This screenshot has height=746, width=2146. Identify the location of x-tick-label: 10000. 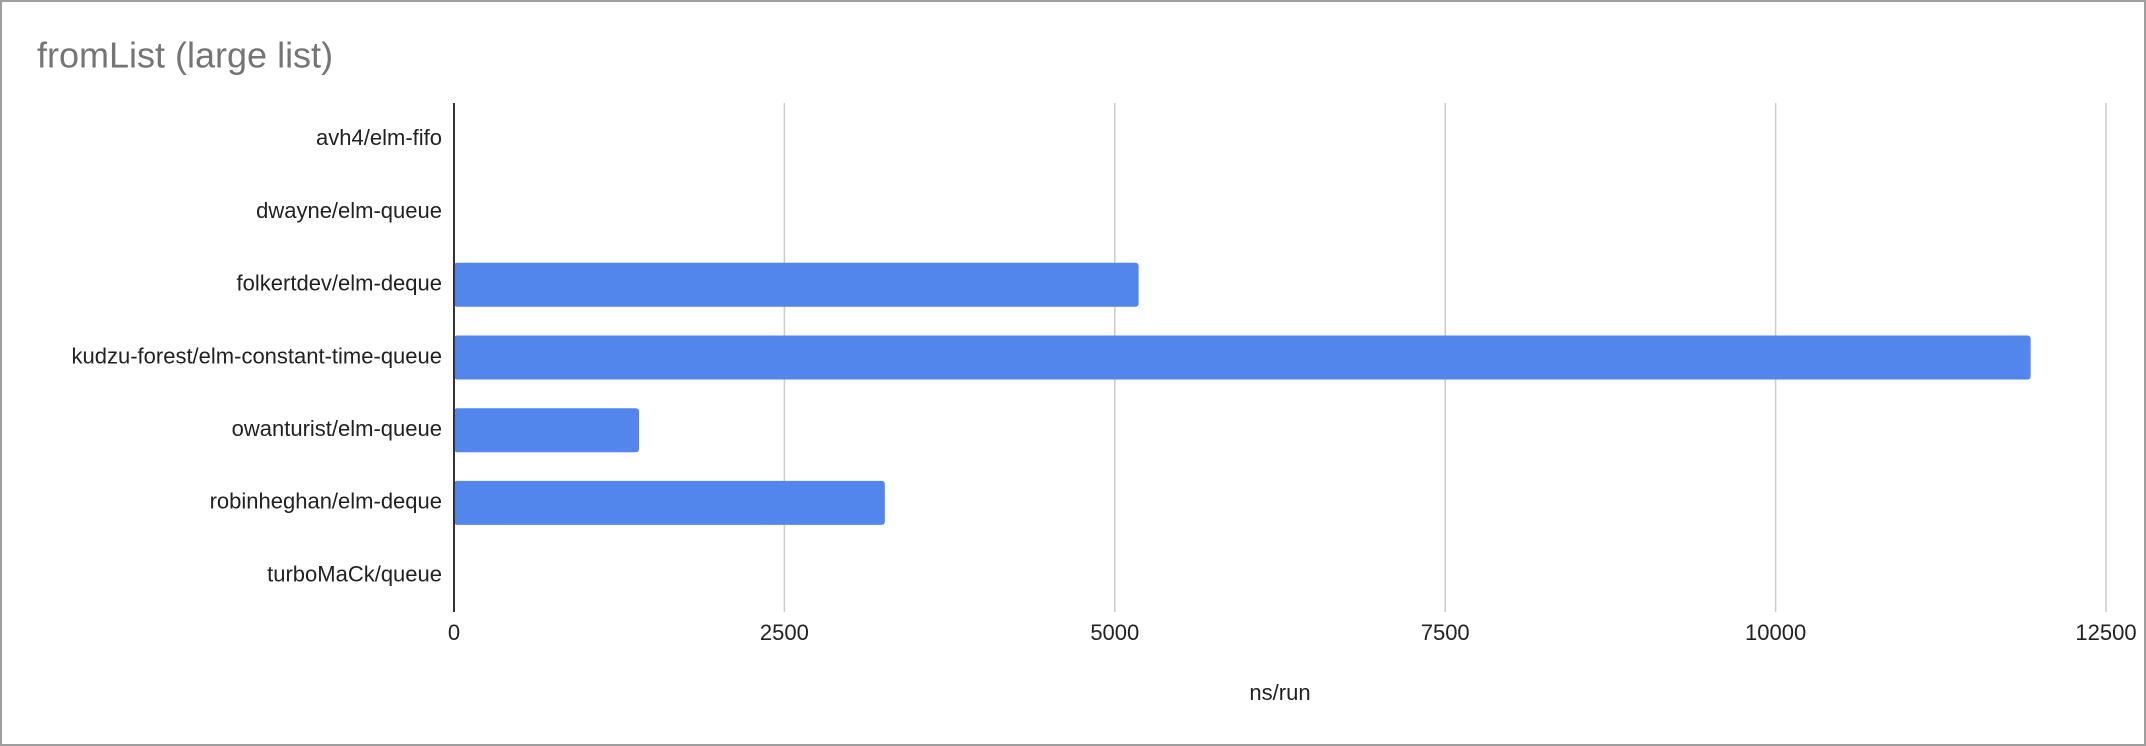
(1775, 632).